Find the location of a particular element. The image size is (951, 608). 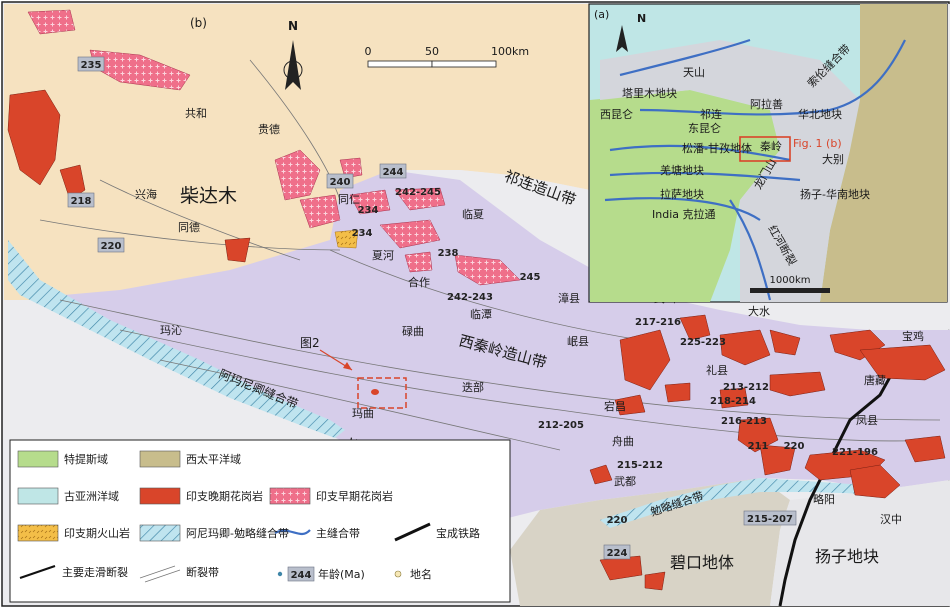

yangtze-block is located at coordinates (860, 543).